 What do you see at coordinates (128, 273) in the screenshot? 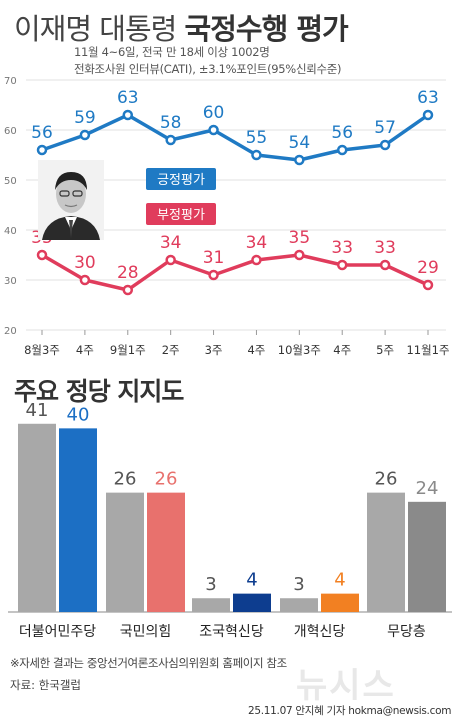
I see `data-label: 28` at bounding box center [128, 273].